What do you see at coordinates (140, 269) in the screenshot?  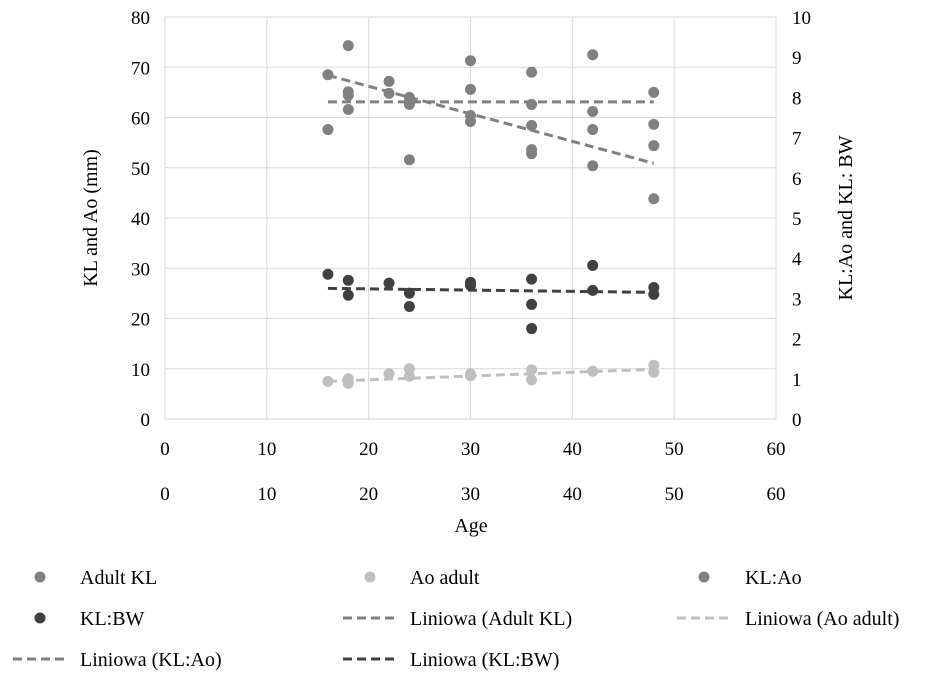 I see `y-tick-label: 30` at bounding box center [140, 269].